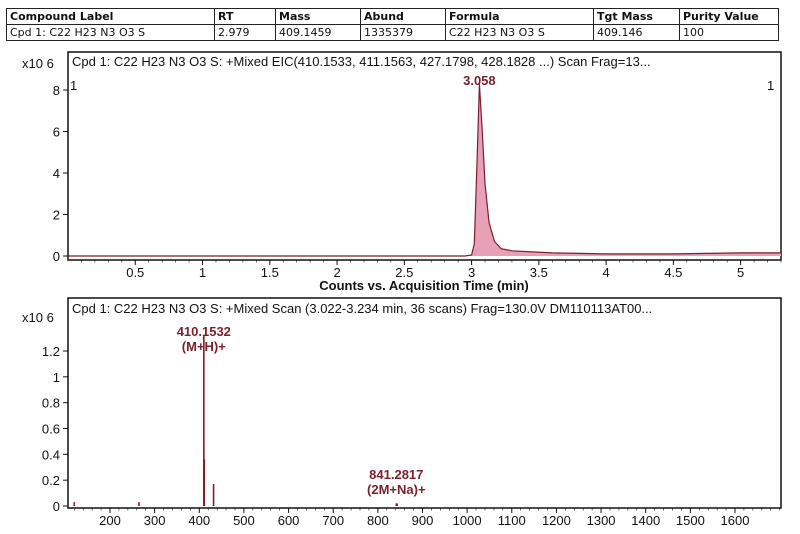  What do you see at coordinates (56, 173) in the screenshot?
I see `eic-y-tick-label: 4` at bounding box center [56, 173].